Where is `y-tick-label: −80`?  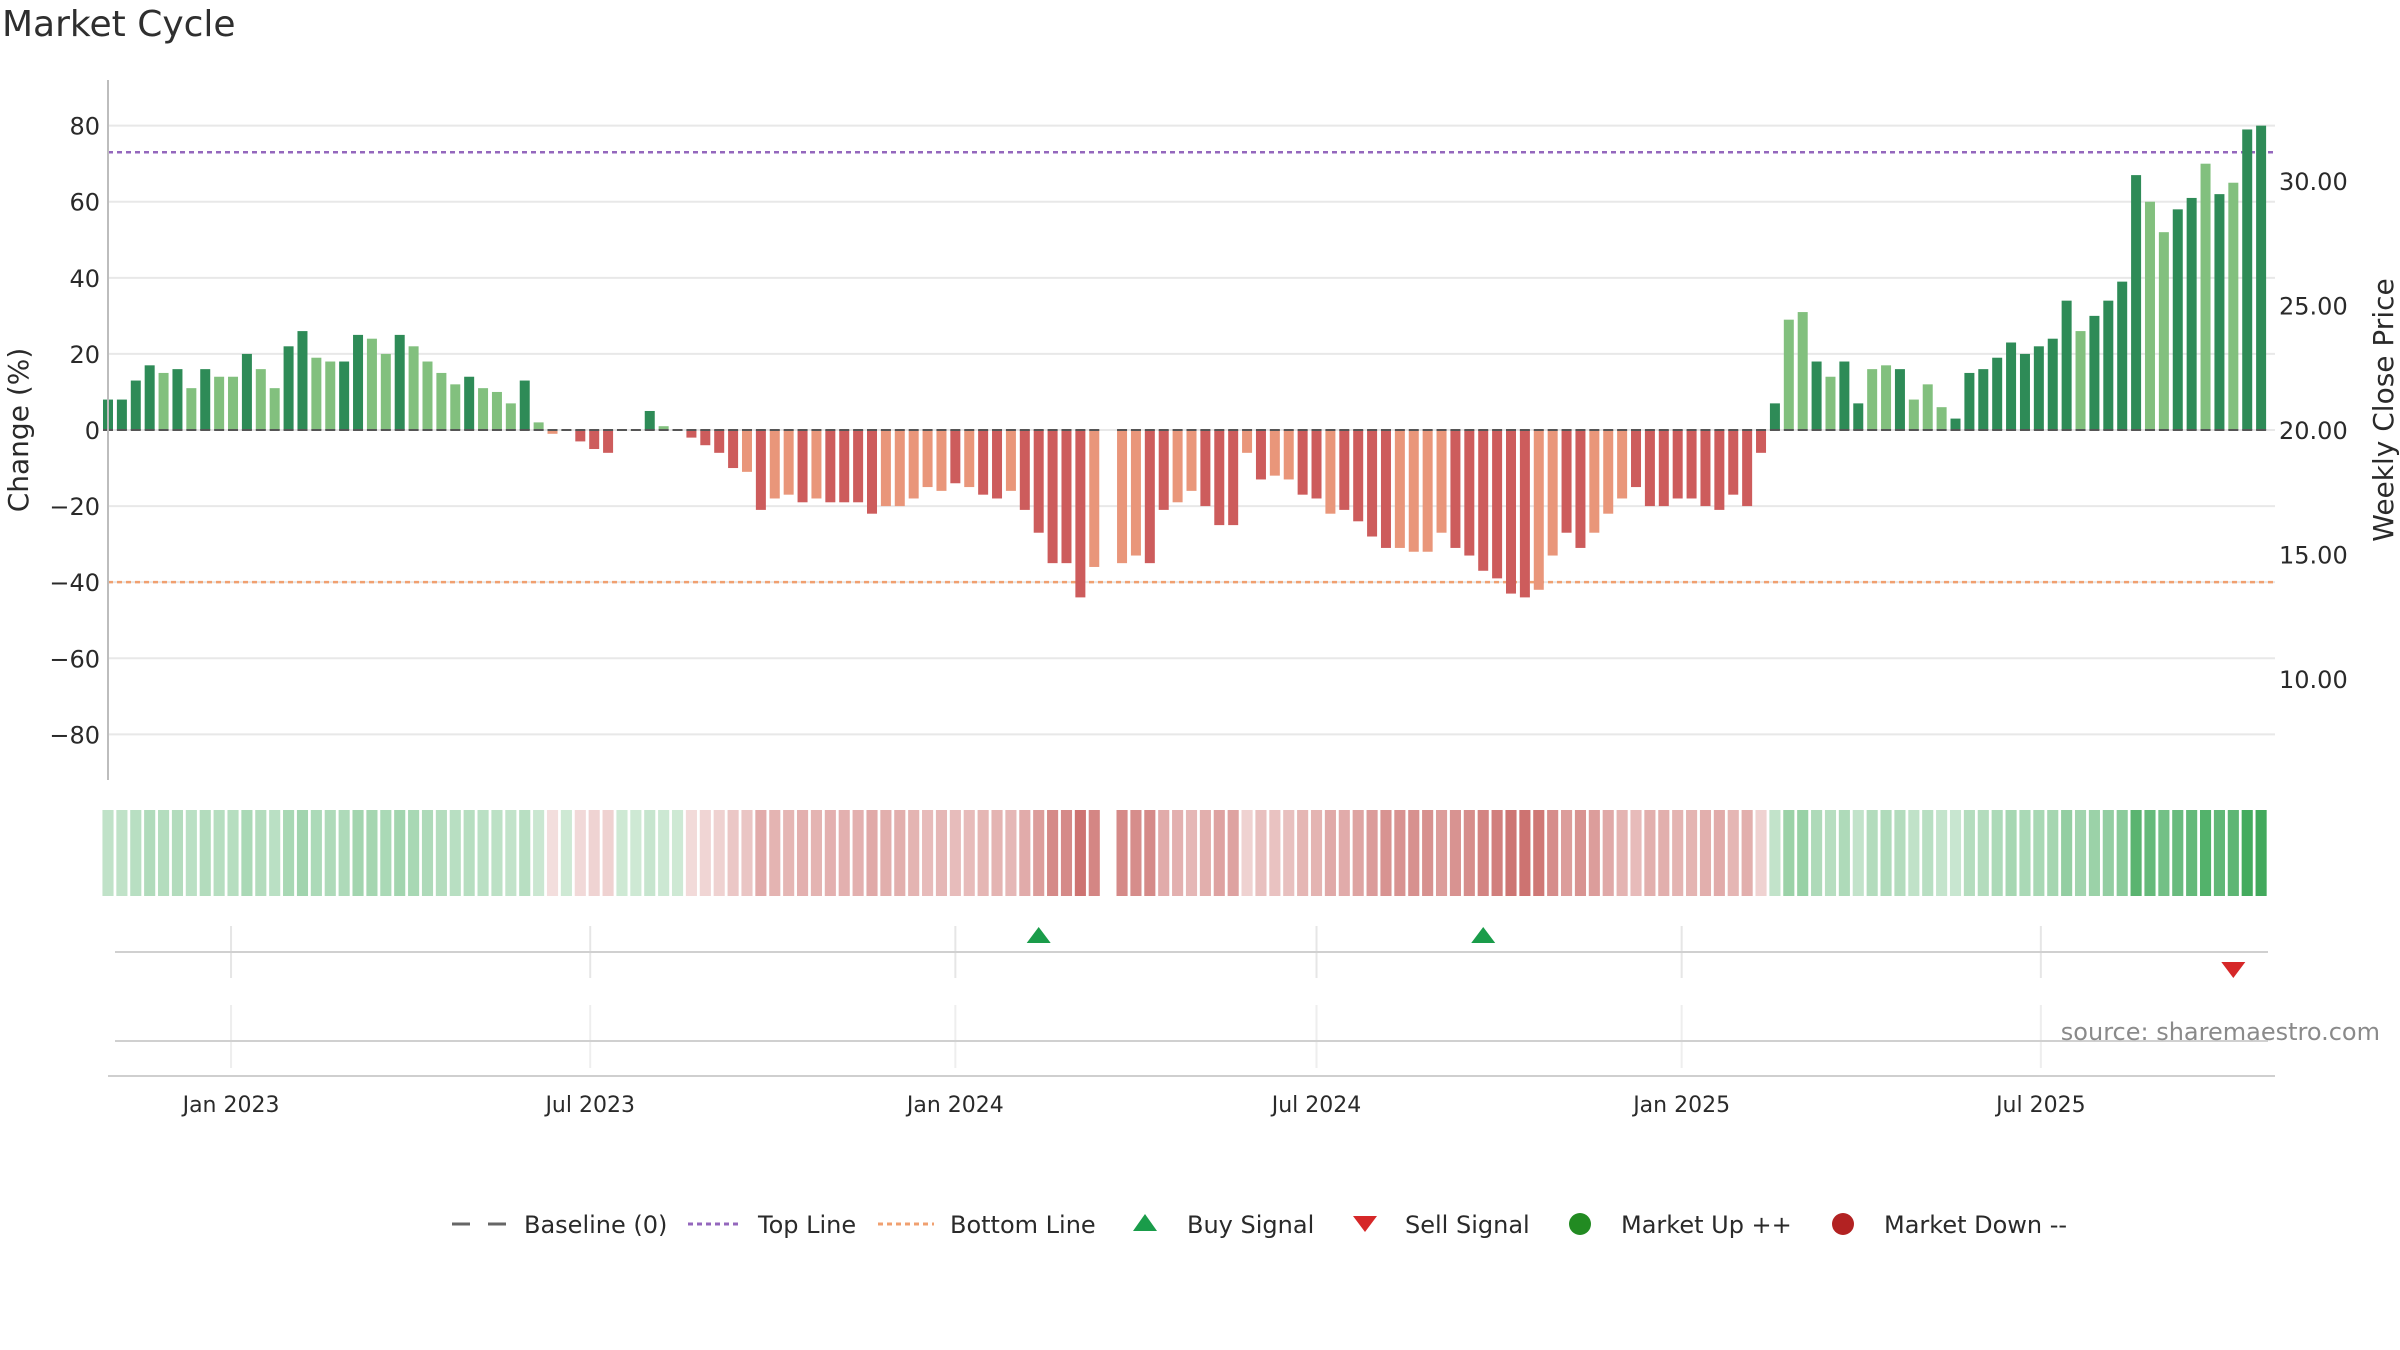
y-tick-label: −80 is located at coordinates (74, 735).